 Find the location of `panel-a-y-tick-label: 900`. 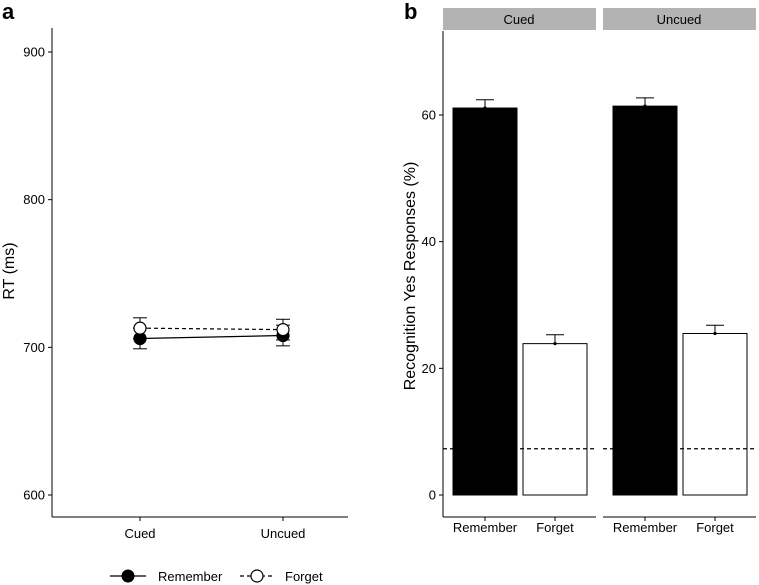

panel-a-y-tick-label: 900 is located at coordinates (34, 52).